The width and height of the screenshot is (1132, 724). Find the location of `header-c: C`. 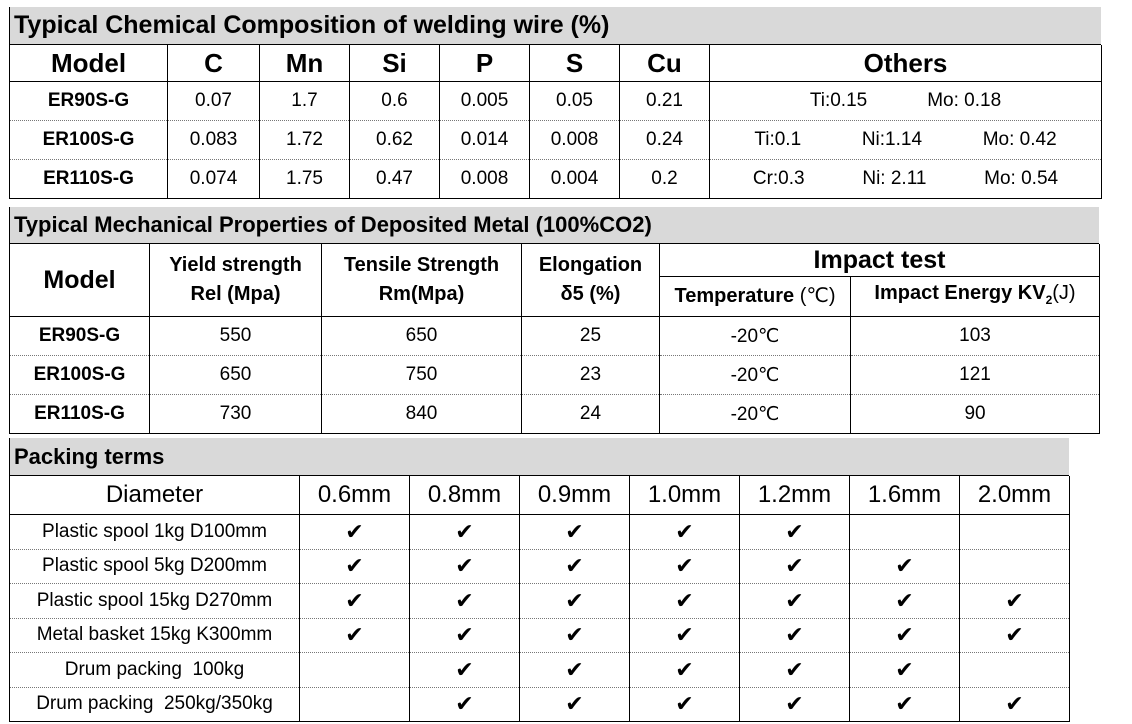

header-c: C is located at coordinates (213, 63).